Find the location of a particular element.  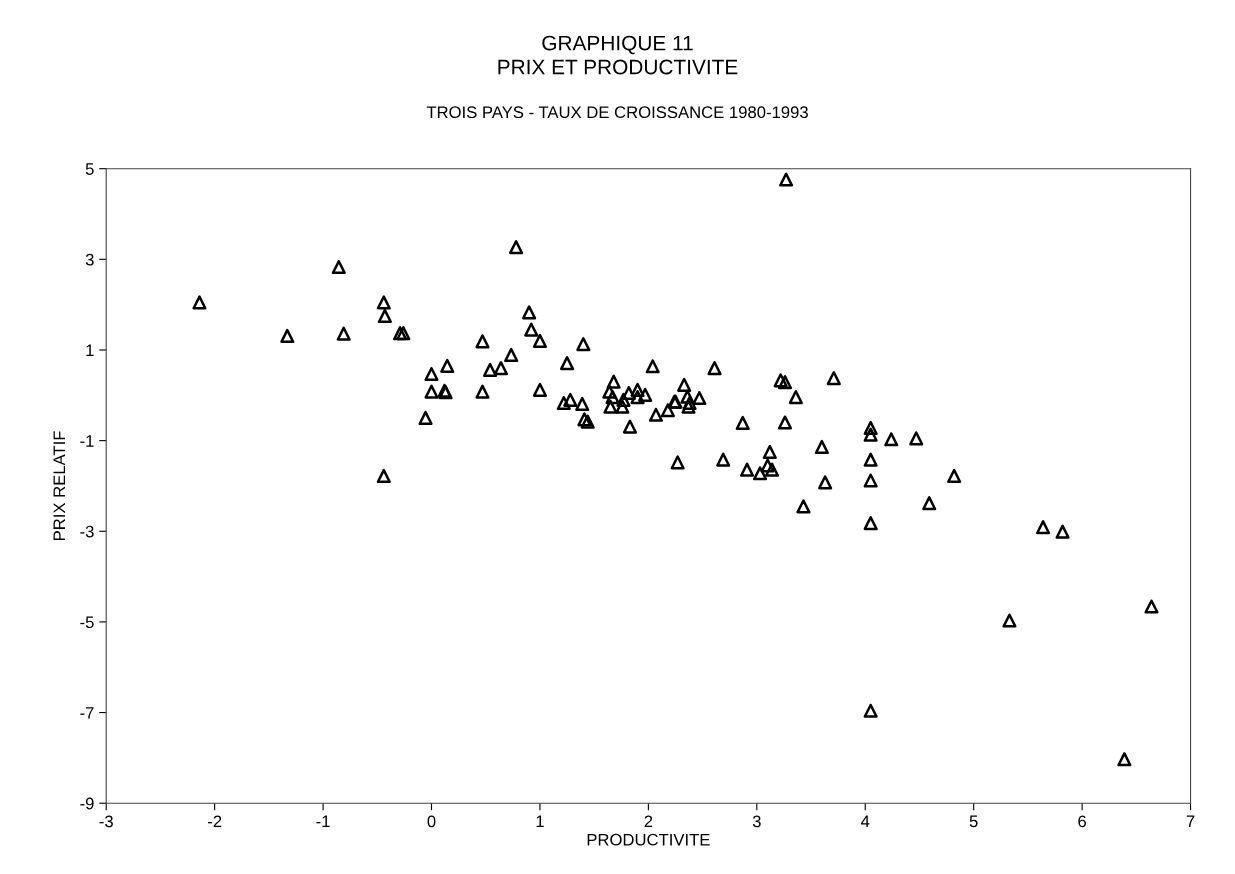

y-tick-label: -7 is located at coordinates (87, 713).